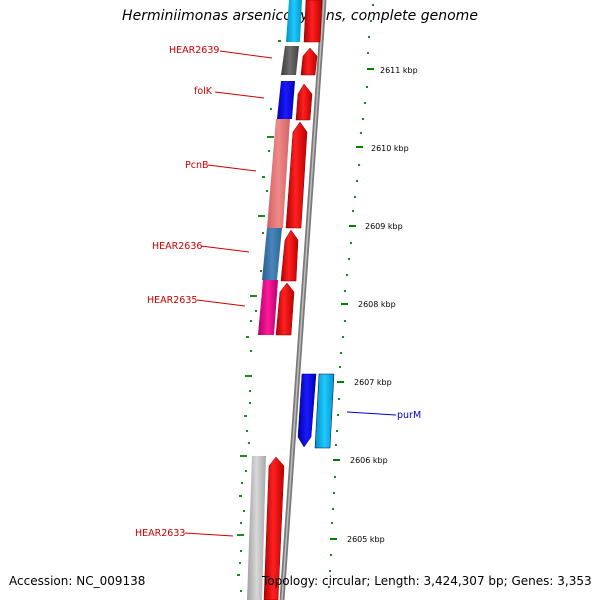 The width and height of the screenshot is (600, 600). What do you see at coordinates (228, 293) in the screenshot?
I see `label-leaders` at bounding box center [228, 293].